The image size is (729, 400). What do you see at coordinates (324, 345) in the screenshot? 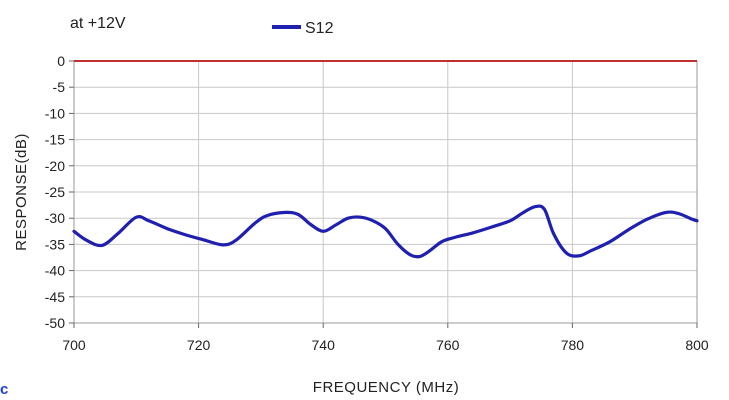
I see `x-tick-label: 740` at bounding box center [324, 345].